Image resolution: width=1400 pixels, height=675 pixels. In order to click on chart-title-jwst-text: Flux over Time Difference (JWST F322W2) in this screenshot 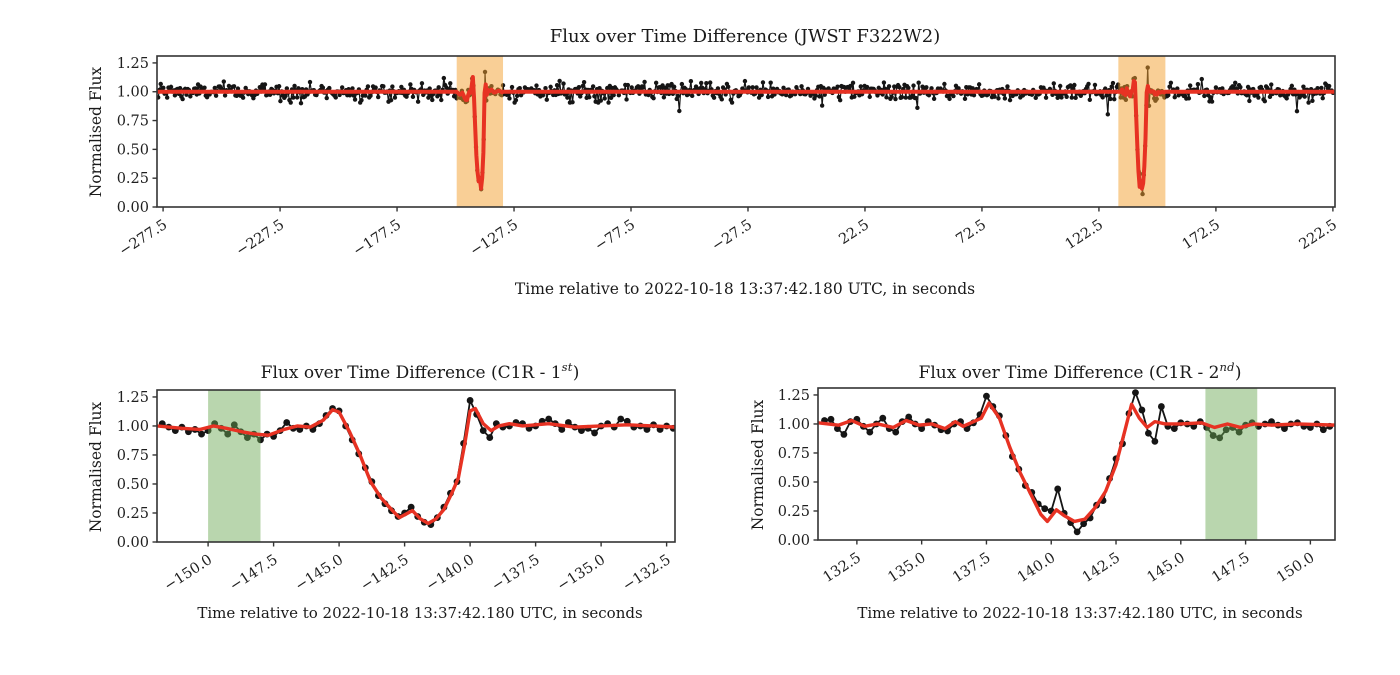, I will do `click(745, 36)`.